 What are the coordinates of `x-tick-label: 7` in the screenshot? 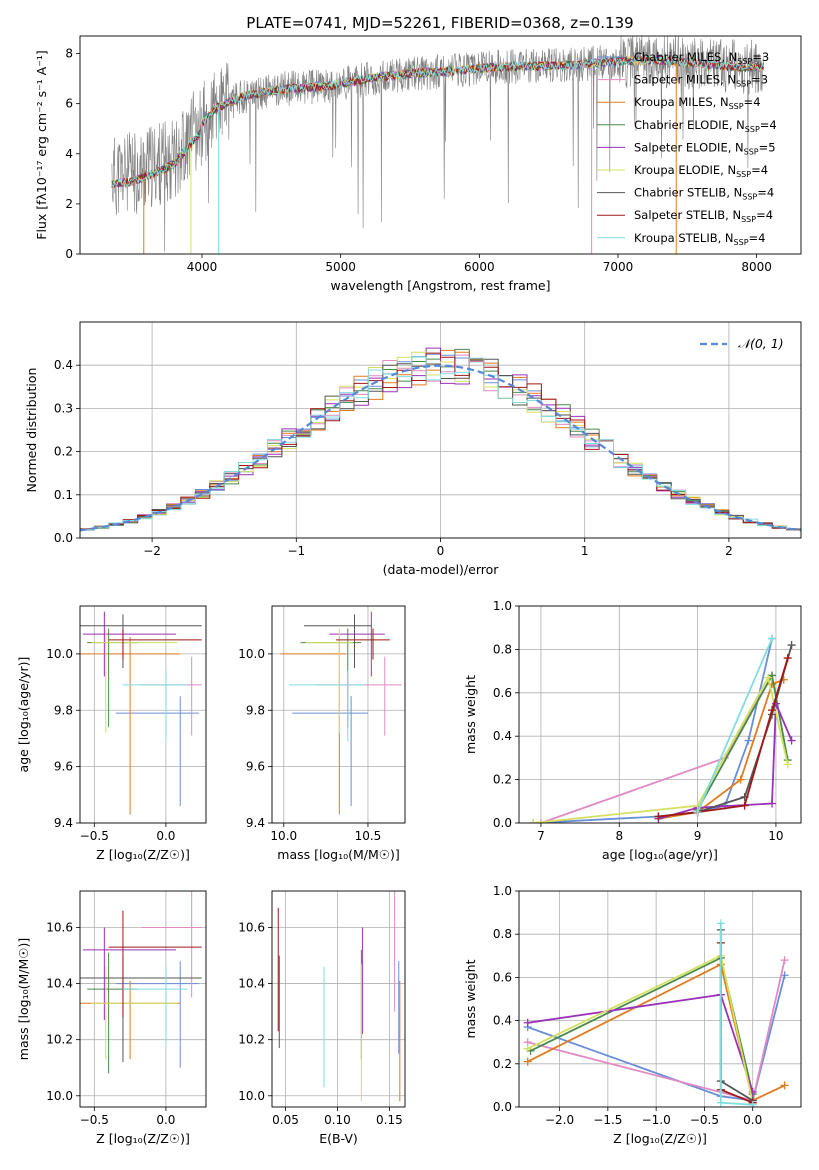 It's located at (541, 836).